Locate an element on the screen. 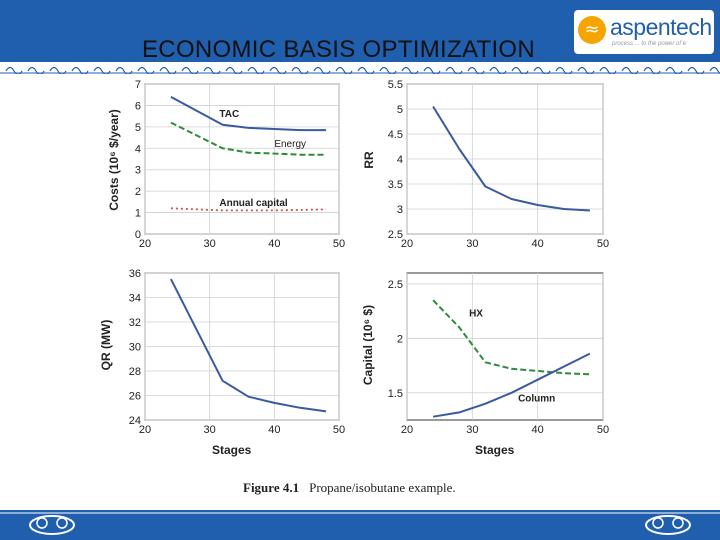  y-tick-label: 28 is located at coordinates (135, 372).